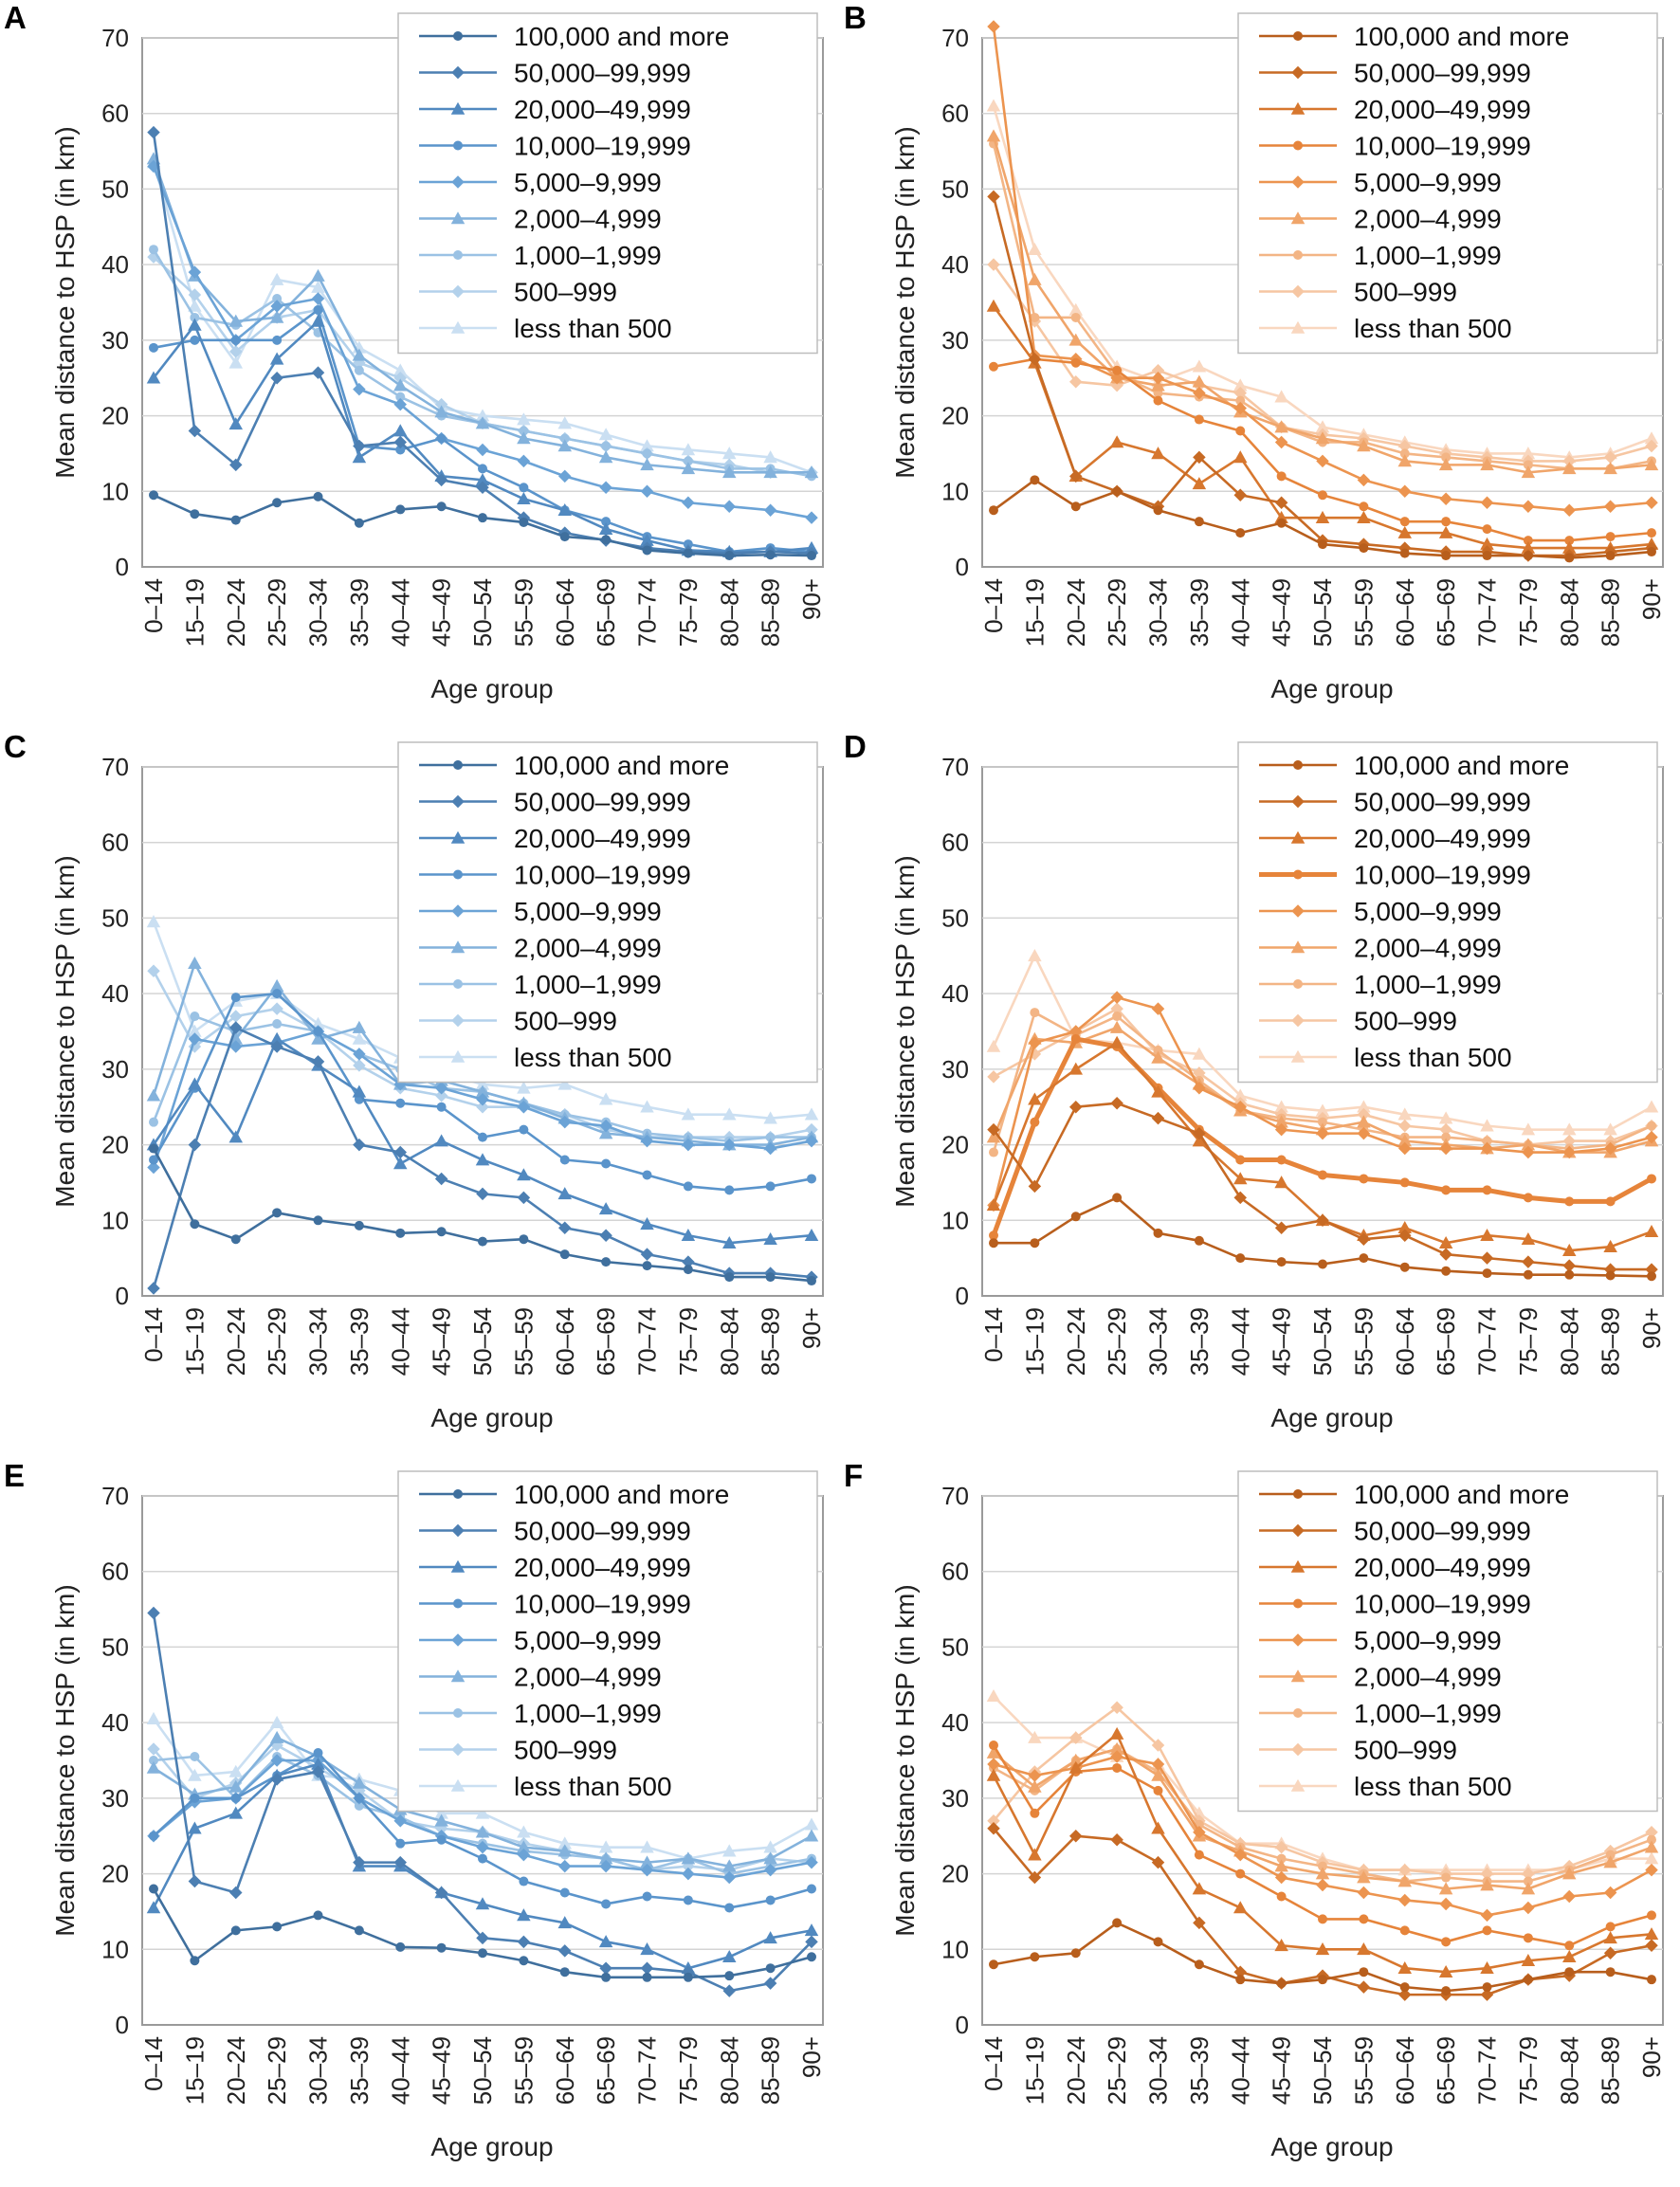 The image size is (1680, 2187). I want to click on x-tick-label: 45–49, so click(1282, 1342).